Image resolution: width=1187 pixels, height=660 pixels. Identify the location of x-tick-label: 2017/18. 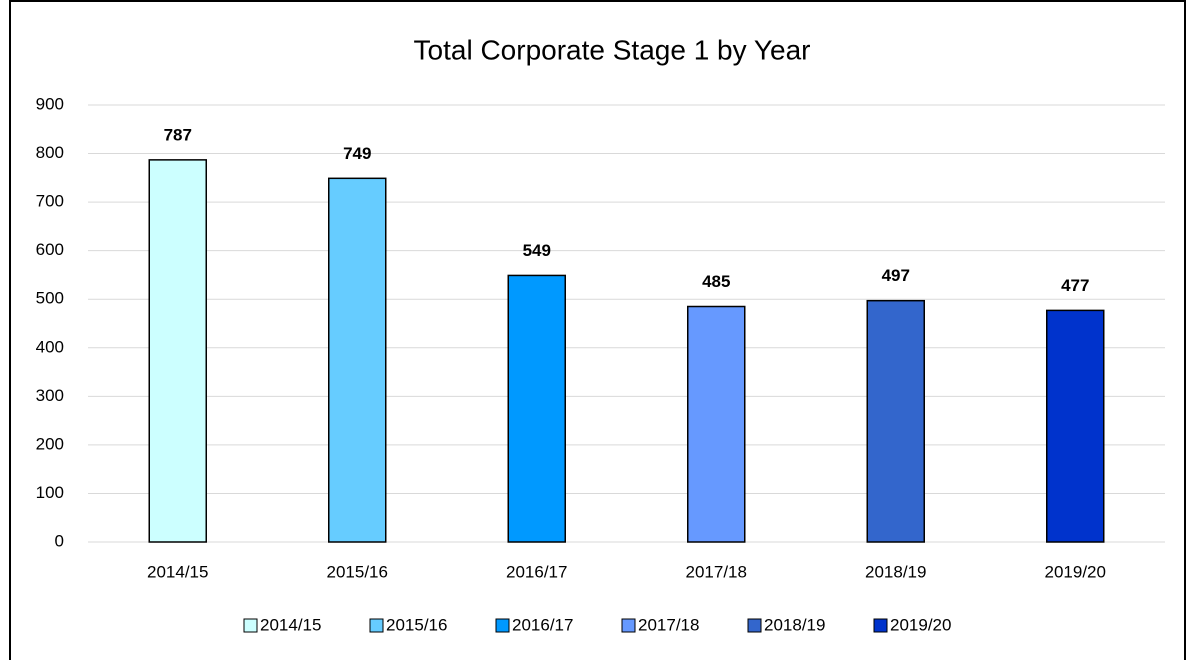
(716, 571).